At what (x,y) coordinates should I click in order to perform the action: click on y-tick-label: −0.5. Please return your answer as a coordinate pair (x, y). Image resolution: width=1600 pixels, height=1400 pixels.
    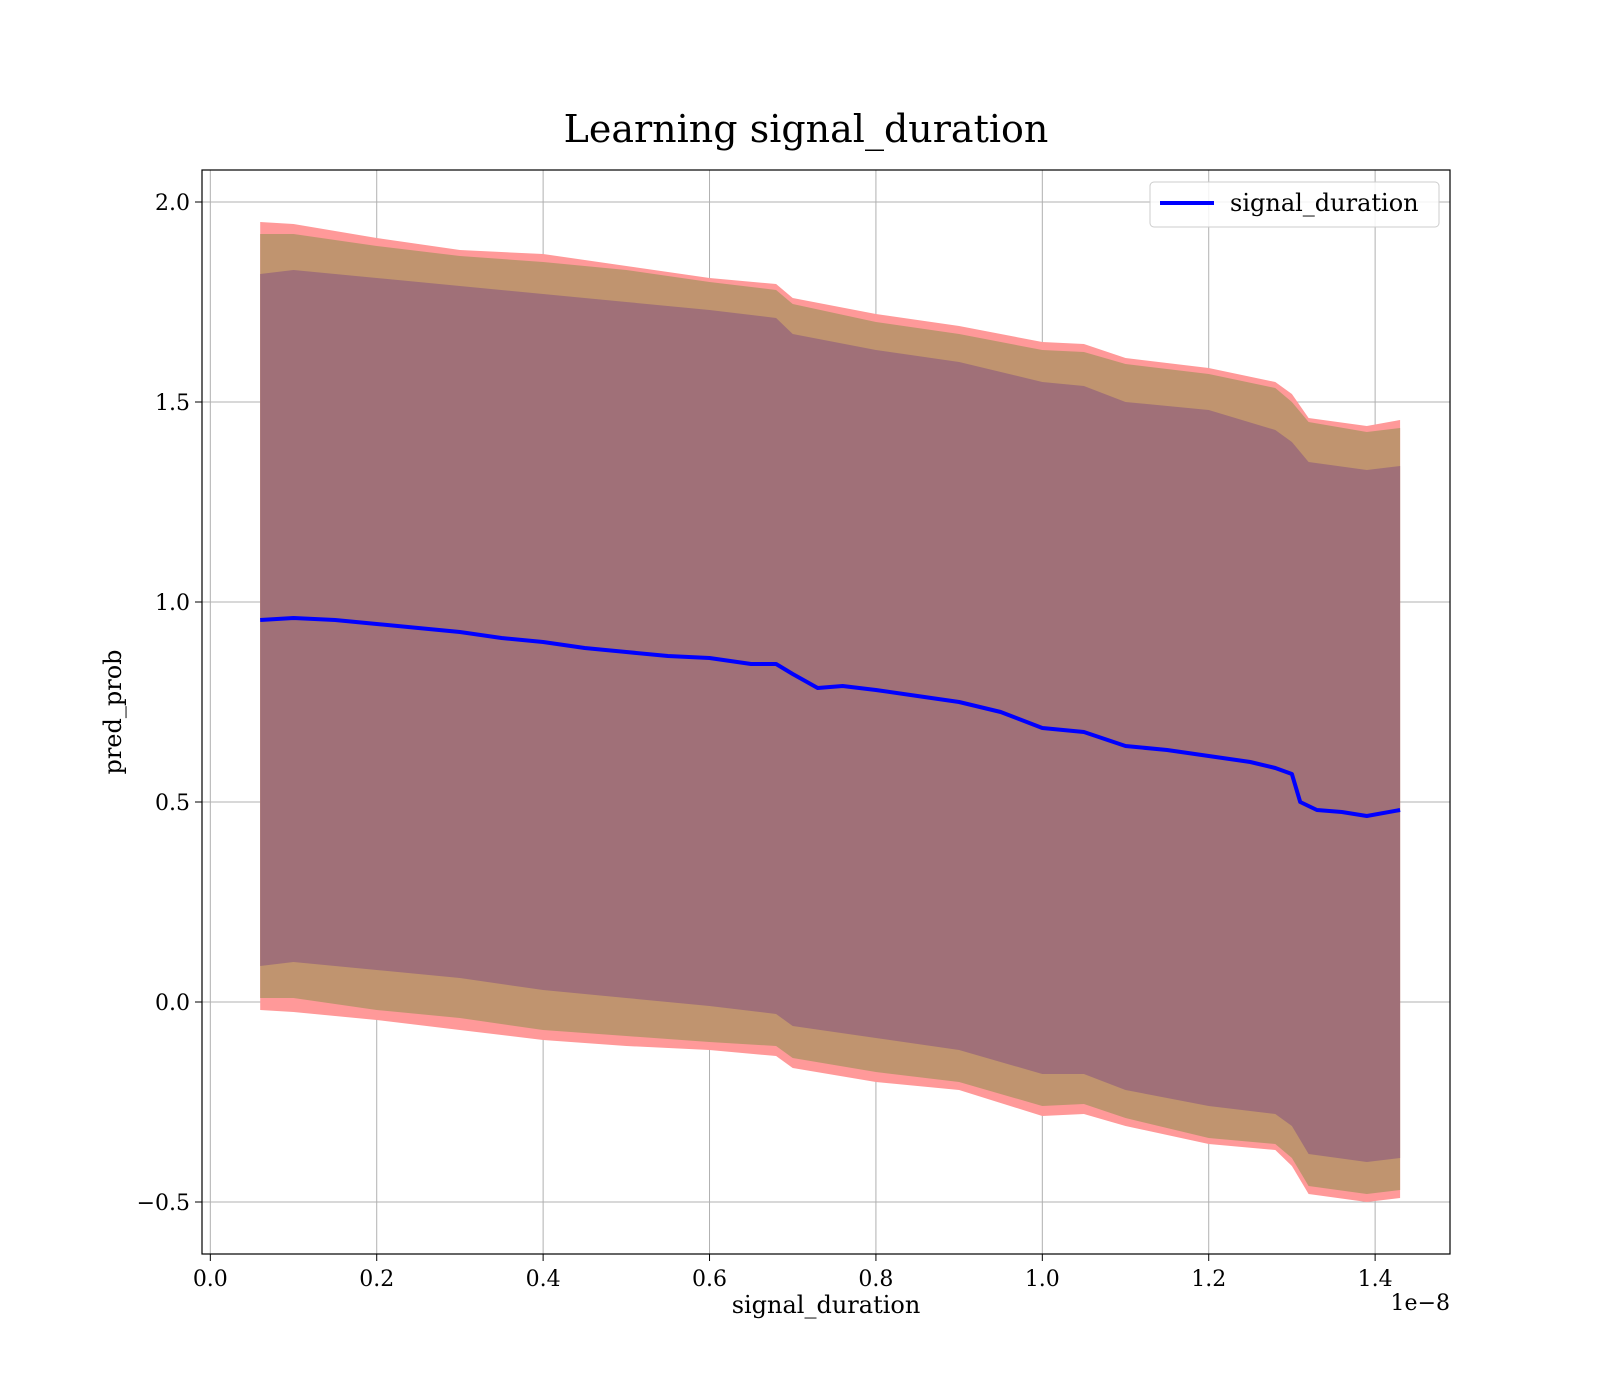
    Looking at the image, I should click on (163, 1203).